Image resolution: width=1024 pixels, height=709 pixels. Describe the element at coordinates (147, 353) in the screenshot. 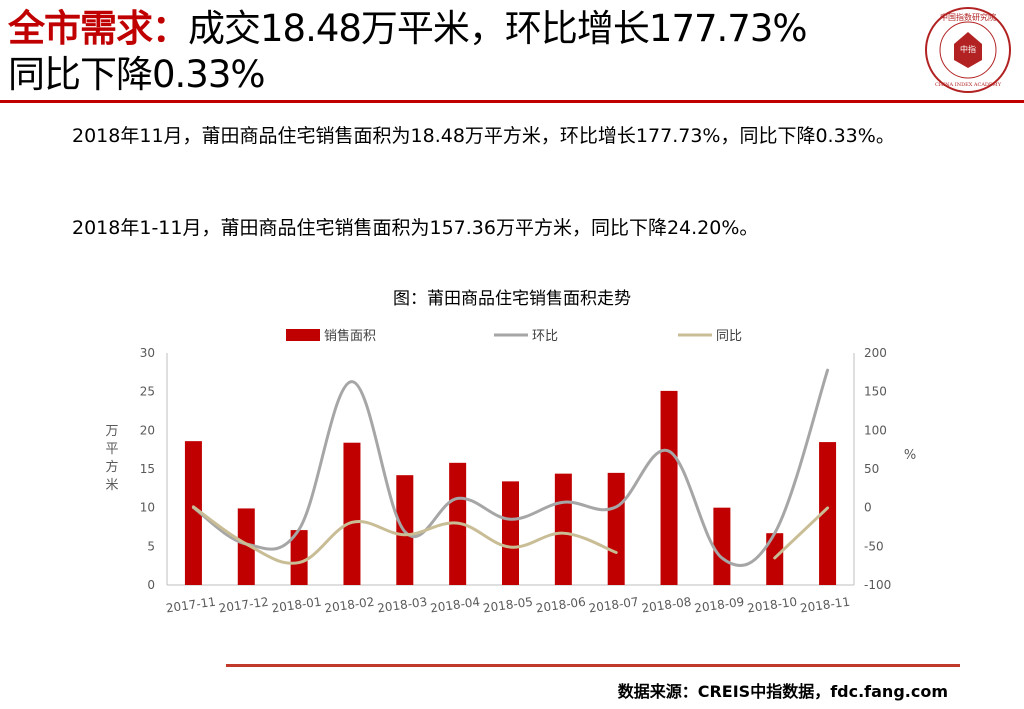

I see `y-tick-label: 30` at that location.